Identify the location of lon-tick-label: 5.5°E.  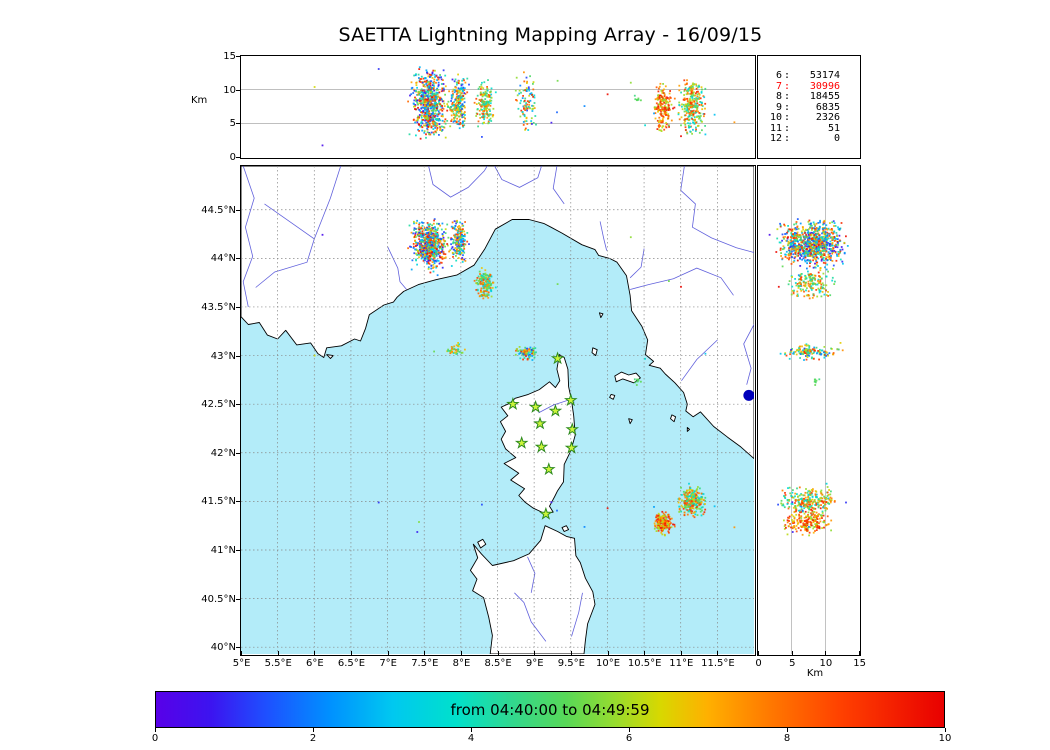
(278, 663).